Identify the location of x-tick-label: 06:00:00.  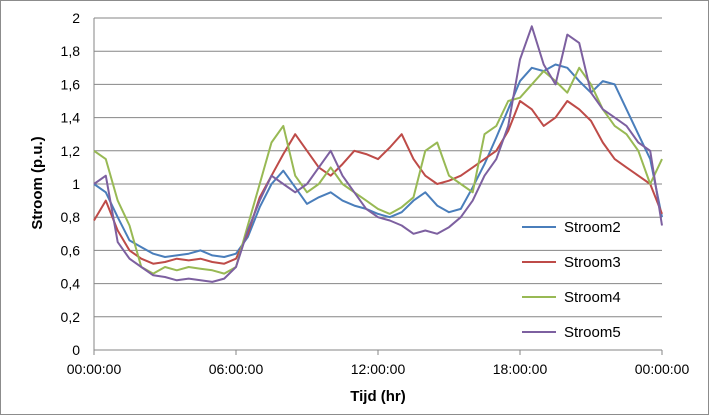
(236, 369).